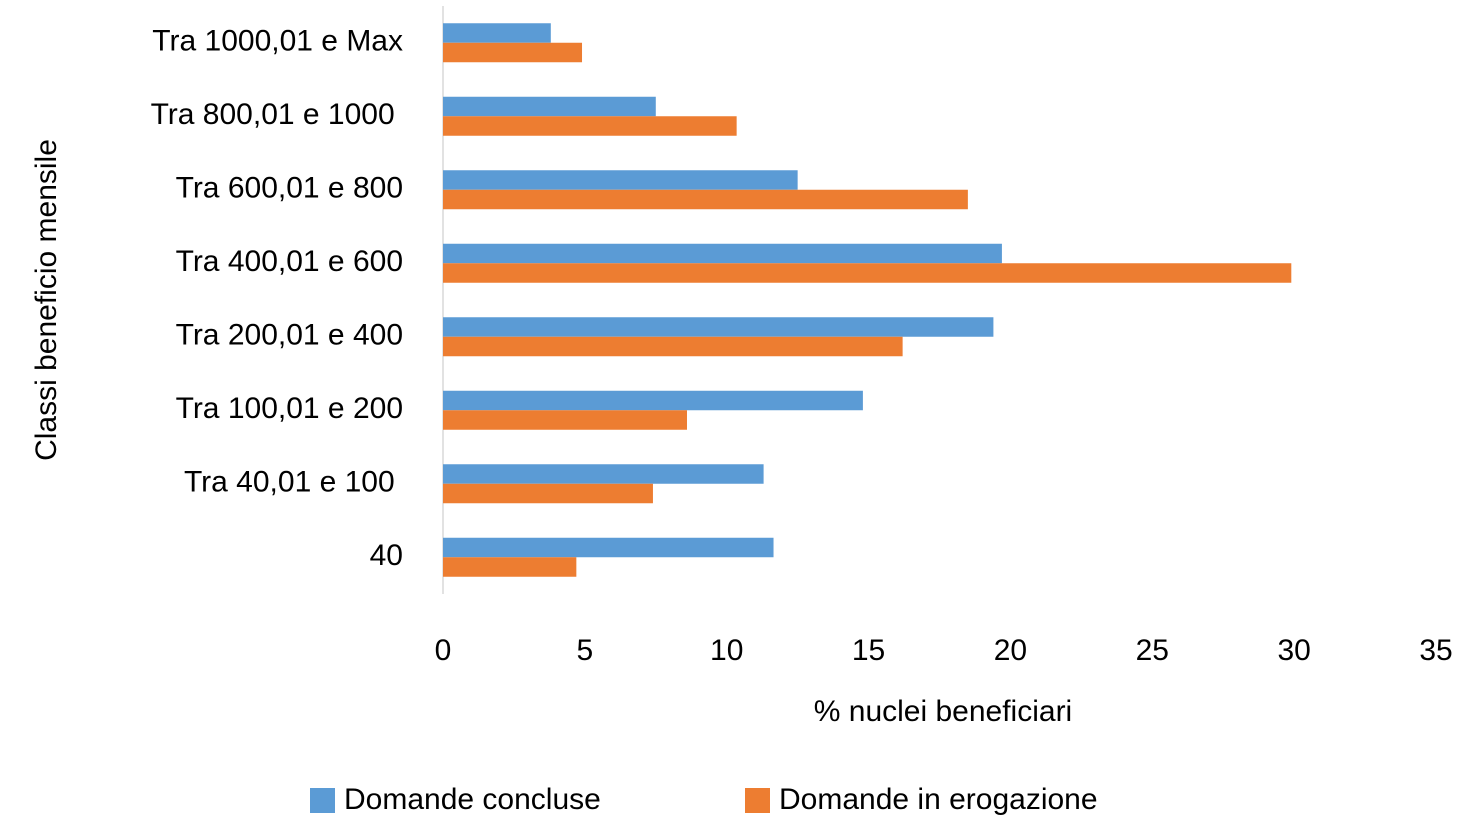  What do you see at coordinates (726, 650) in the screenshot?
I see `x-tick-label: 10` at bounding box center [726, 650].